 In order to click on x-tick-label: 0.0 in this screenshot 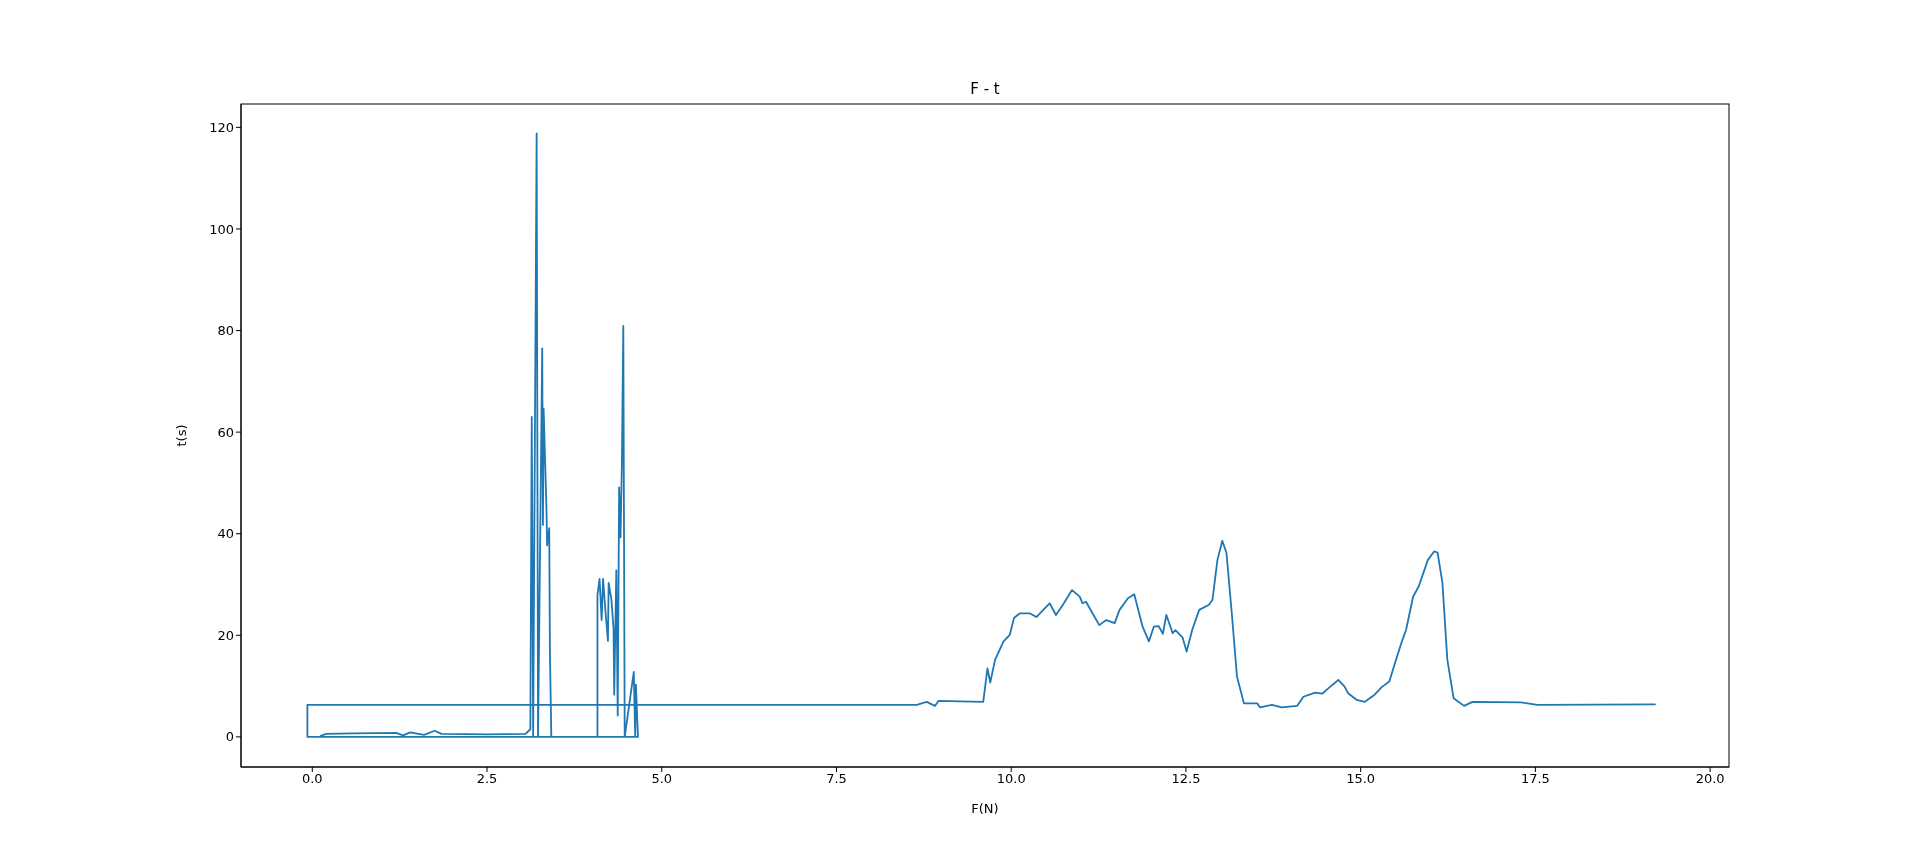, I will do `click(312, 779)`.